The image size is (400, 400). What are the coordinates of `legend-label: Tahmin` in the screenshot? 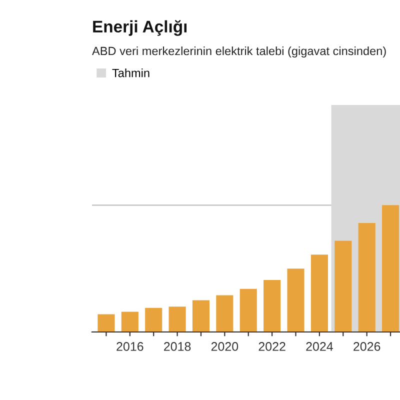 It's located at (131, 73).